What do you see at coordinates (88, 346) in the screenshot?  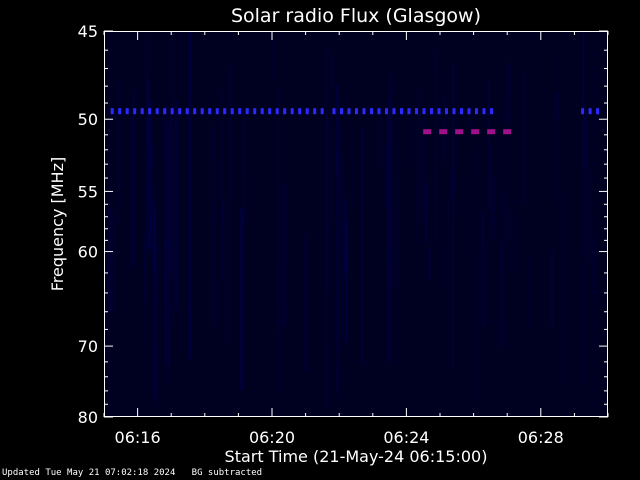 I see `y-tick-label: 70` at bounding box center [88, 346].